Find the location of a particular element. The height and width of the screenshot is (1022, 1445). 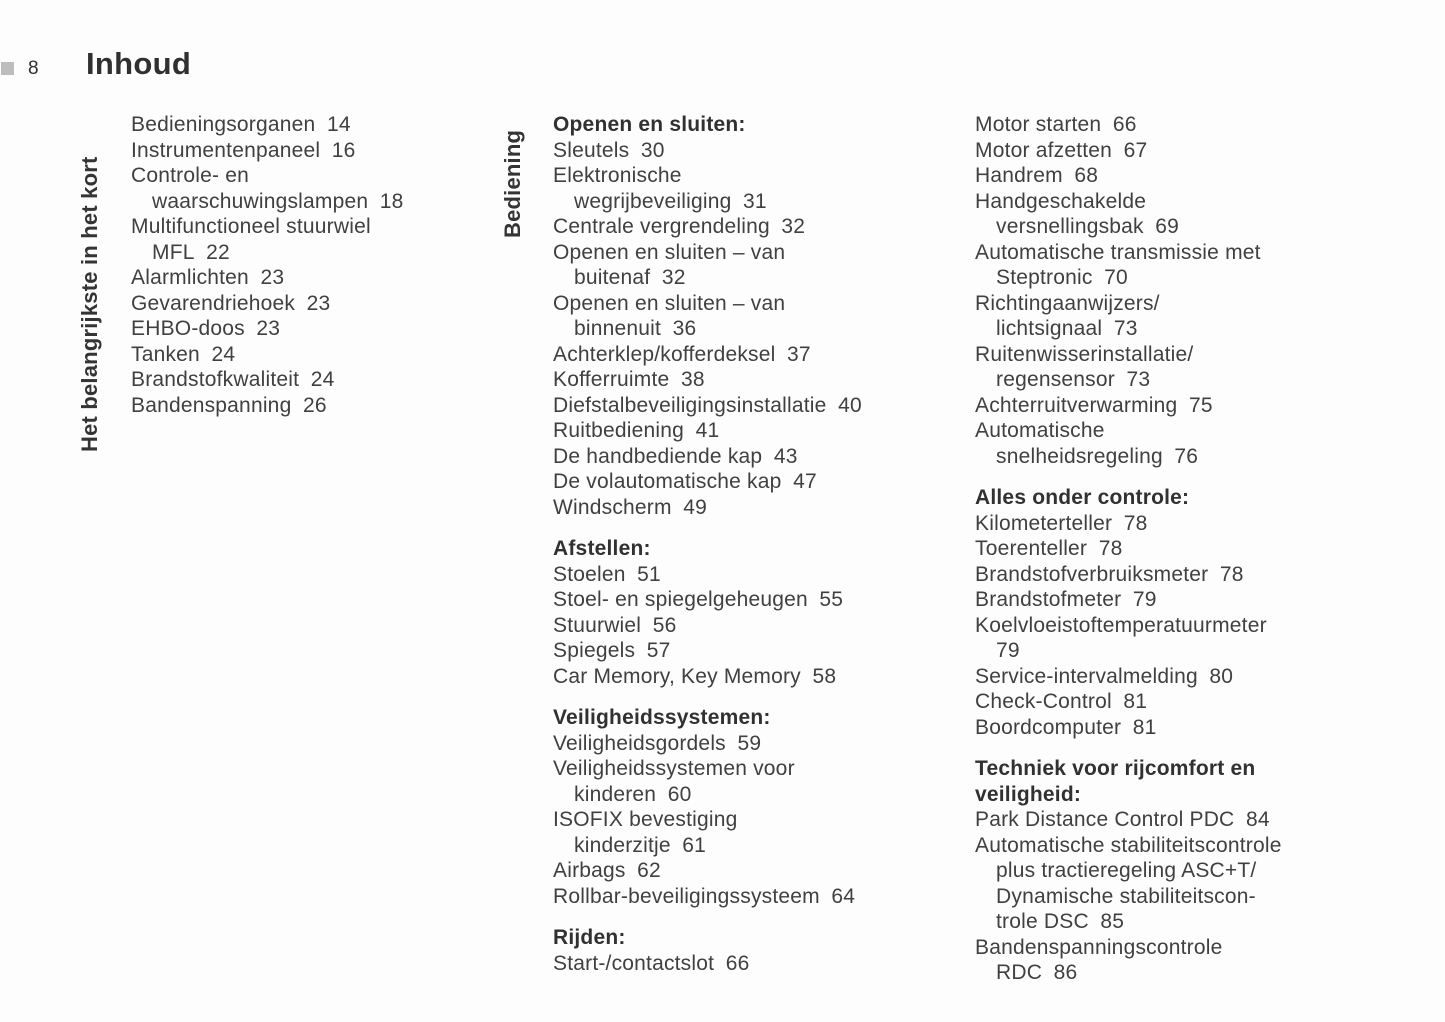

entry-text: Airbags is located at coordinates (589, 870).